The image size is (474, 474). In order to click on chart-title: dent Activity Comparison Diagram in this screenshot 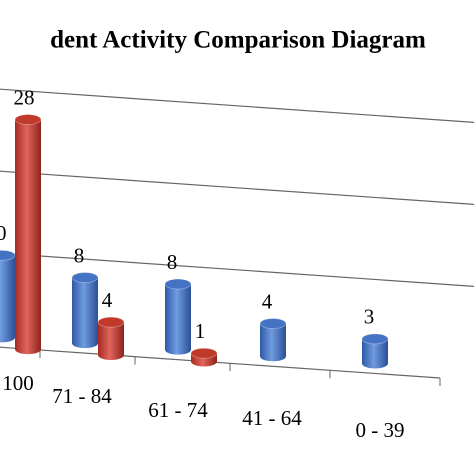, I will do `click(238, 40)`.